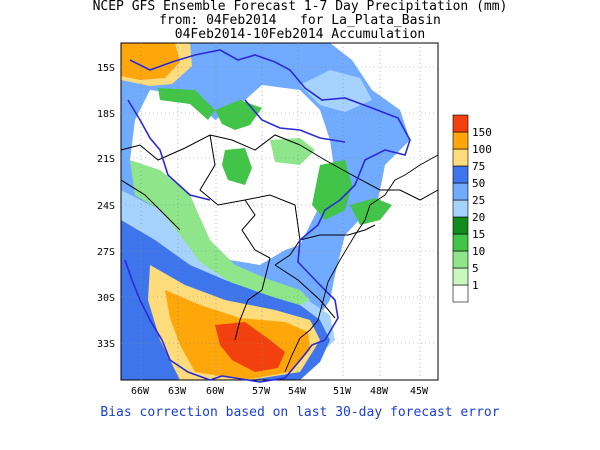 This screenshot has width=600, height=450. Describe the element at coordinates (475, 268) in the screenshot. I see `legend-label: 5` at that location.